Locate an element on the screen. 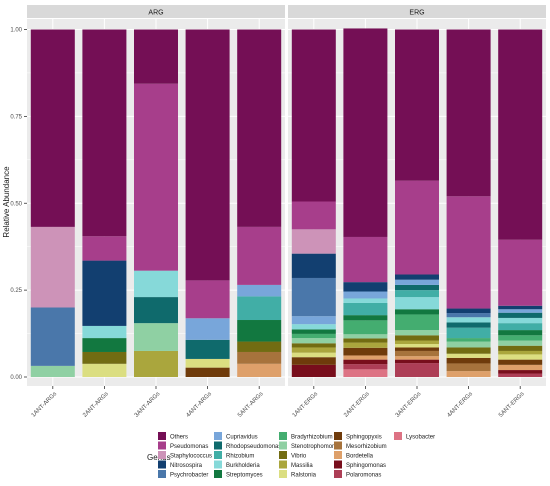 This screenshot has width=550, height=486. legend-item-others: Others is located at coordinates (173, 436).